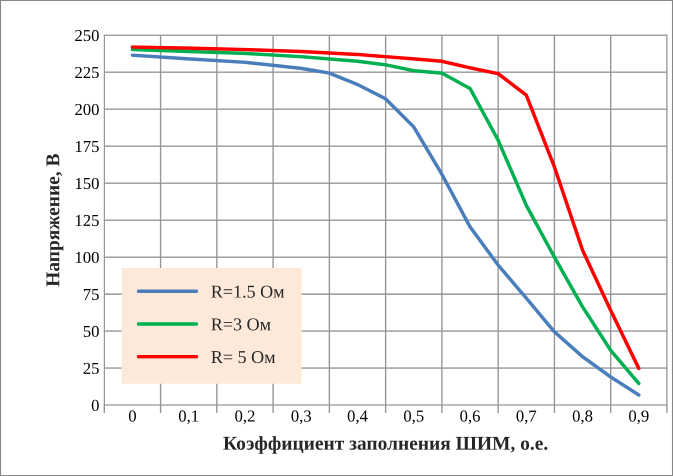 The width and height of the screenshot is (673, 476). What do you see at coordinates (87, 184) in the screenshot?
I see `y-tick-label: 150` at bounding box center [87, 184].